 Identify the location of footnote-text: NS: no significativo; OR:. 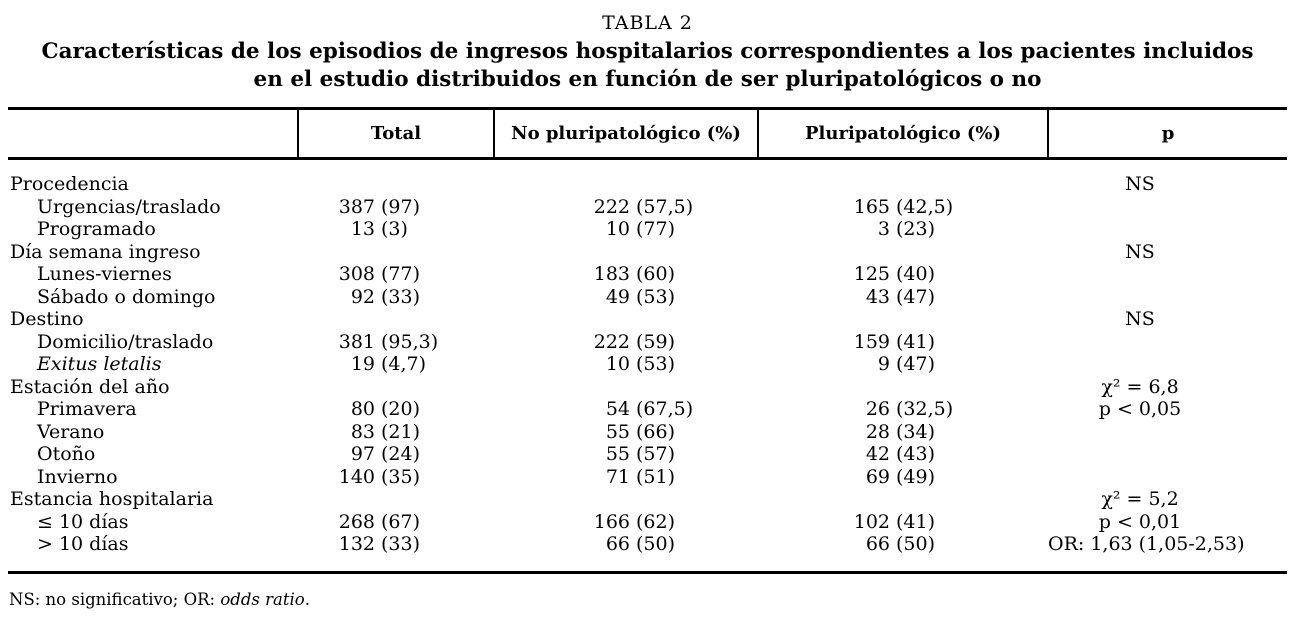
(115, 599).